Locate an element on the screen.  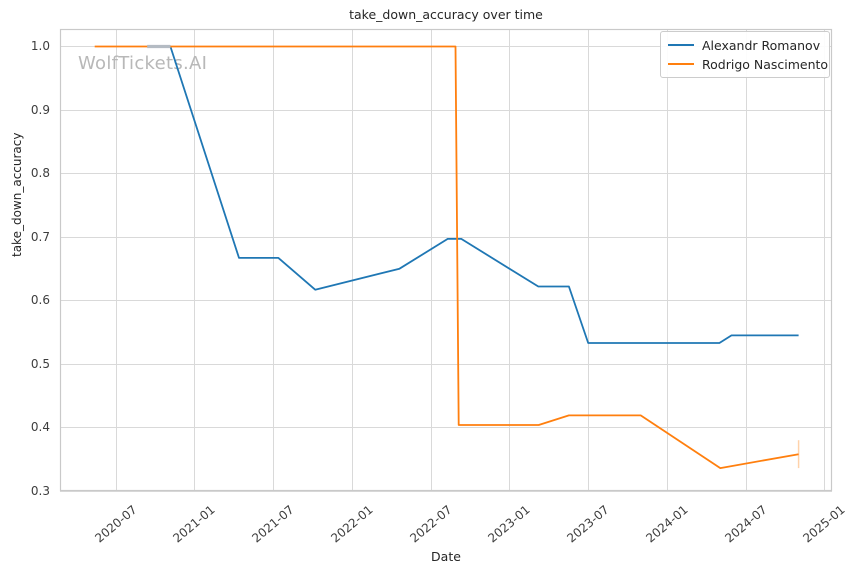
y-tick-label: 0.9 is located at coordinates (40, 109).